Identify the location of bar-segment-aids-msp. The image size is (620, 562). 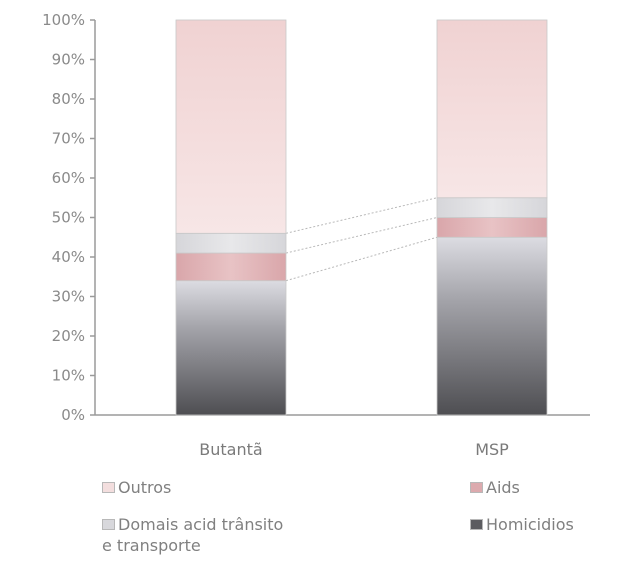
(492, 227).